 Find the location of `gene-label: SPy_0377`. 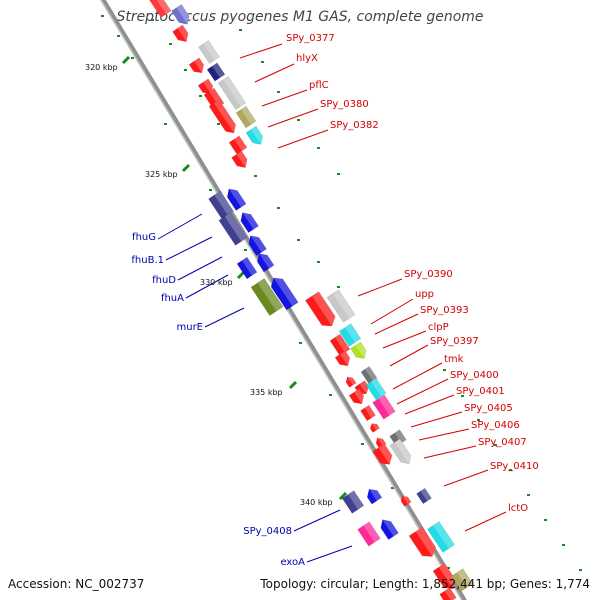

gene-label: SPy_0377 is located at coordinates (310, 38).